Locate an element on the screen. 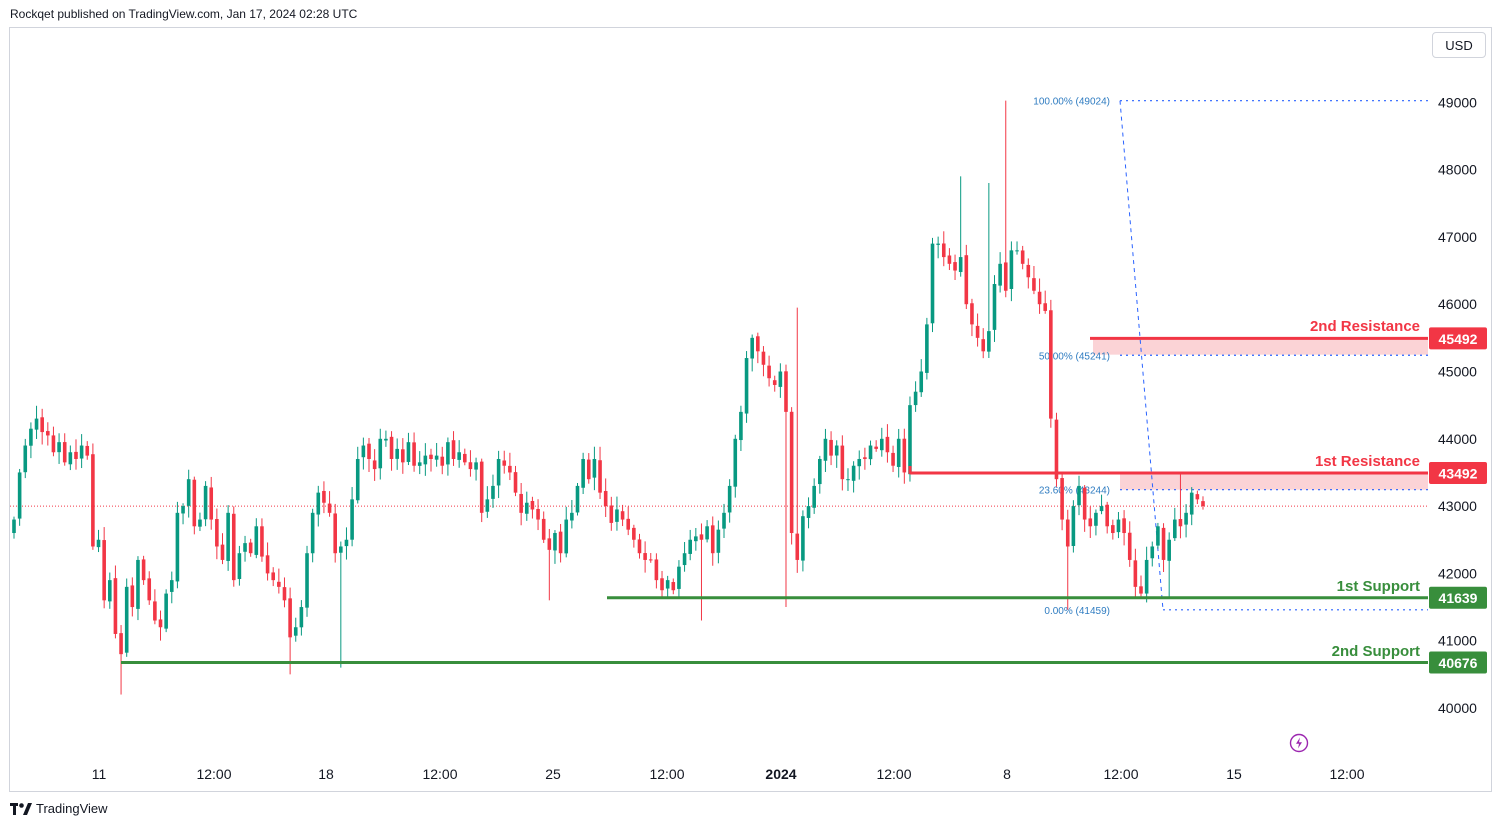 The width and height of the screenshot is (1502, 827). resistance-zones is located at coordinates (1260, 414).